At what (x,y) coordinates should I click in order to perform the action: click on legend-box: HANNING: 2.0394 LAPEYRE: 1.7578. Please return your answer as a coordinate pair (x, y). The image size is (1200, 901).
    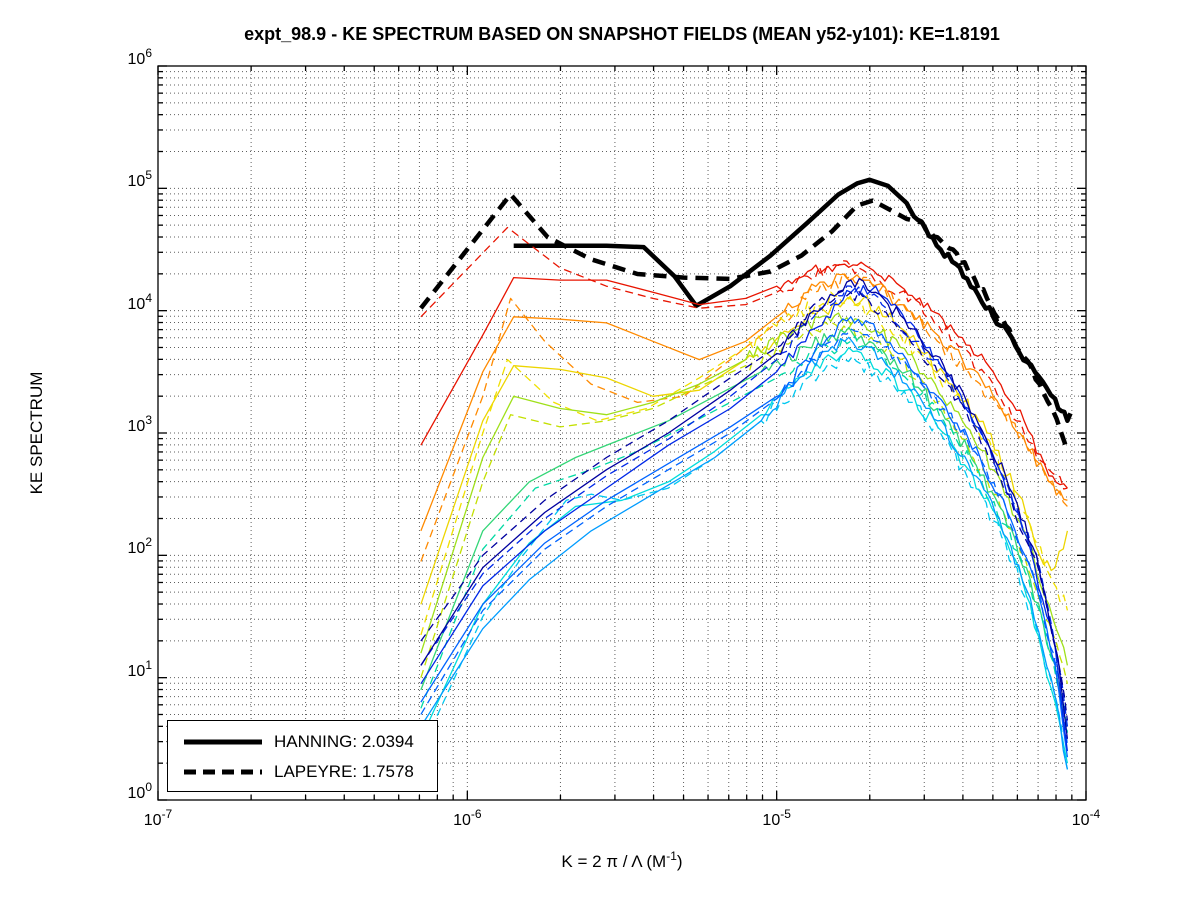
    Looking at the image, I should click on (302, 756).